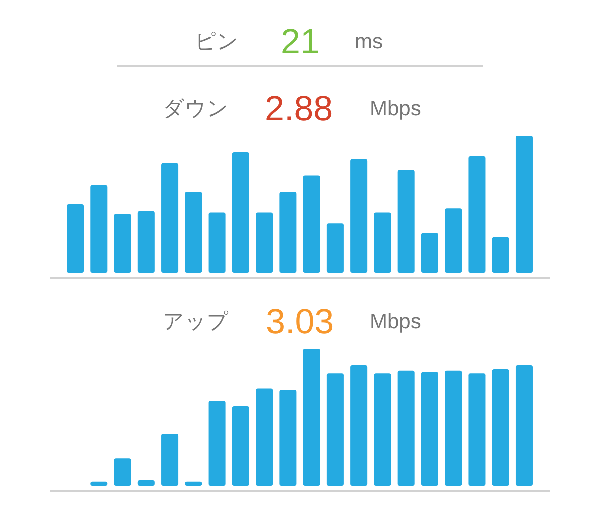 Image resolution: width=600 pixels, height=520 pixels. I want to click on chart-title: アップ, so click(196, 322).